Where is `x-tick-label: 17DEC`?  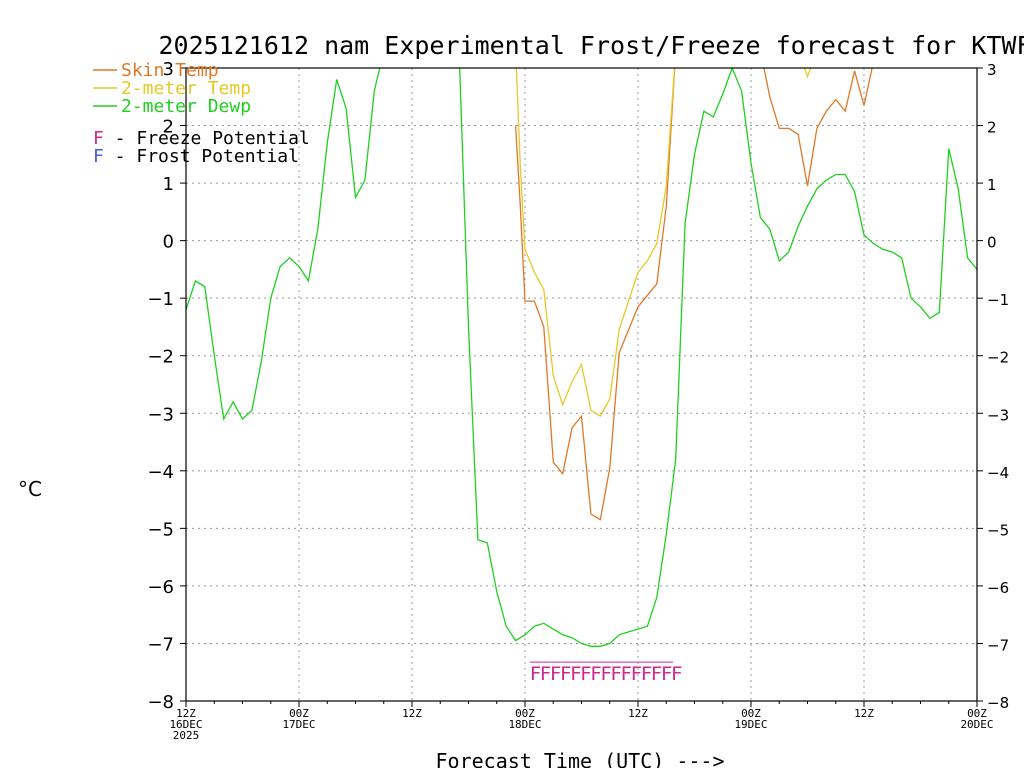 x-tick-label: 17DEC is located at coordinates (298, 724).